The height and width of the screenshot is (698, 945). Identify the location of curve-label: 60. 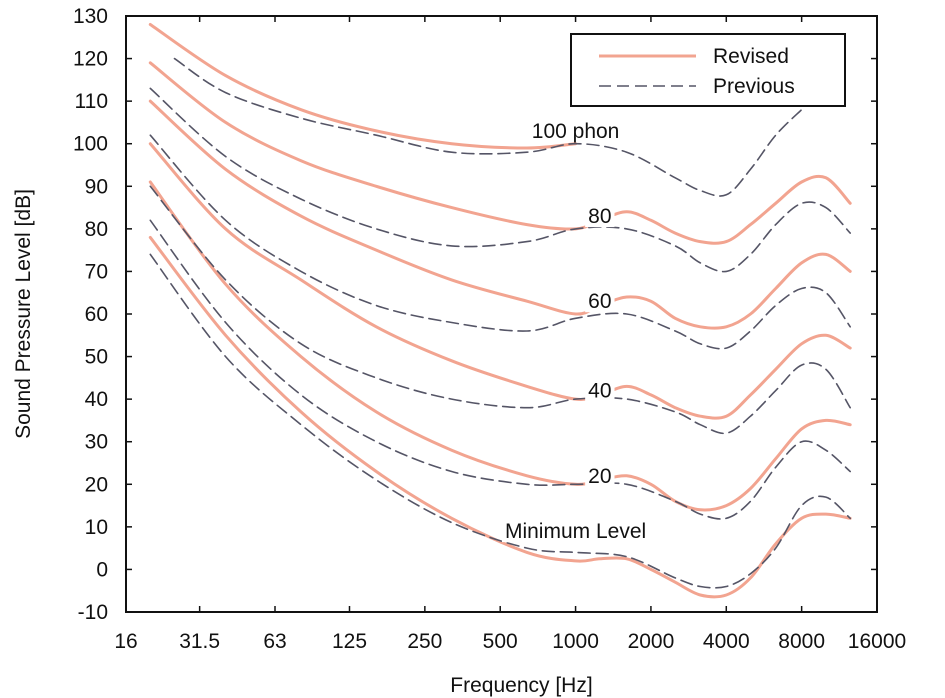
(599, 301).